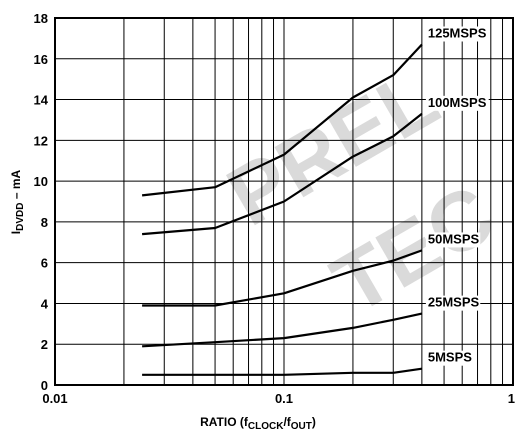  I want to click on y-axis-label-end: – mA, so click(16, 185).